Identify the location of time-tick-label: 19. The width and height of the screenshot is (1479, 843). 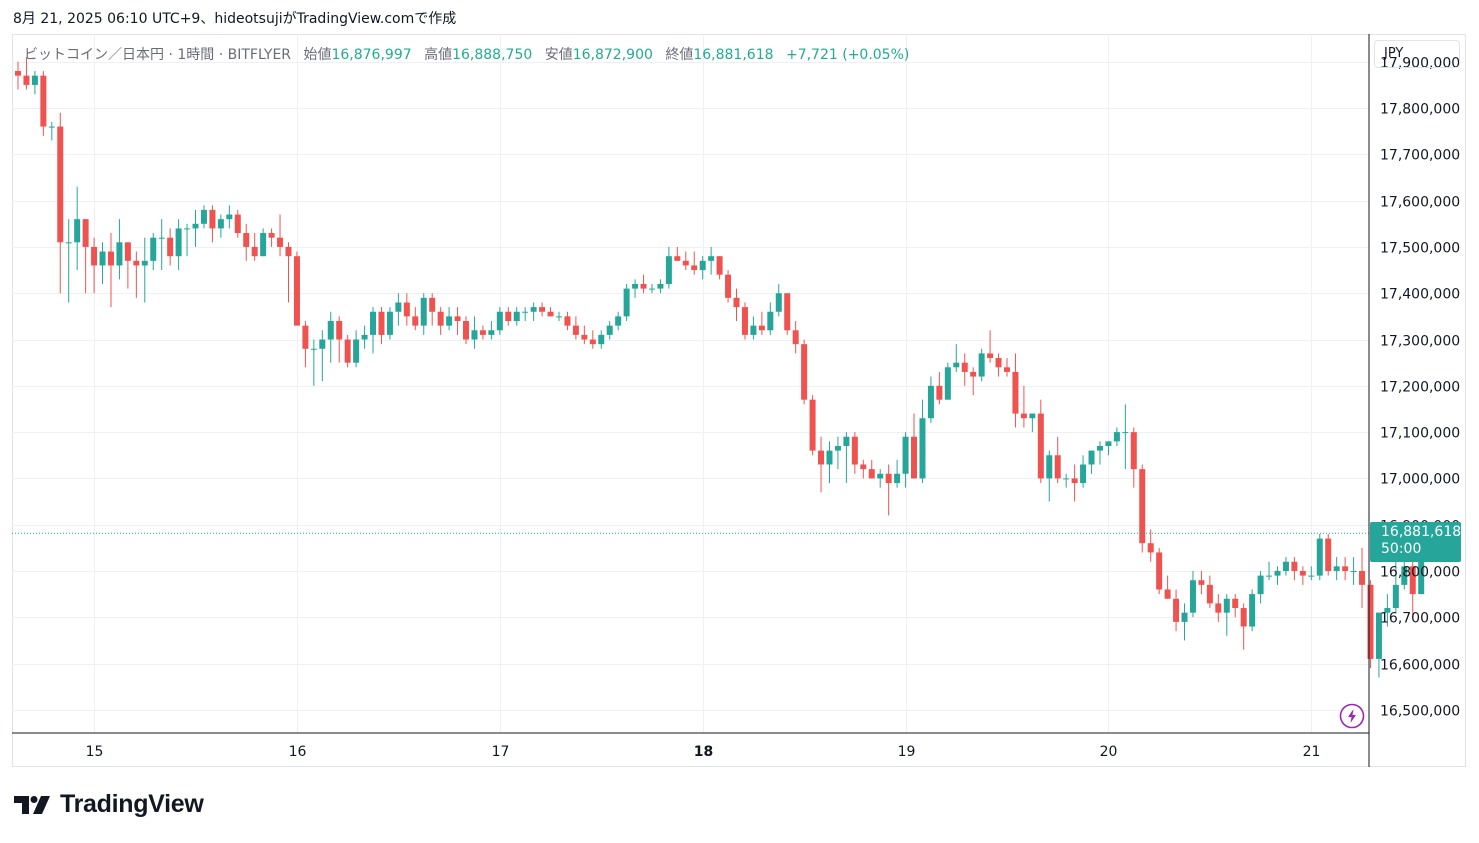
(907, 752).